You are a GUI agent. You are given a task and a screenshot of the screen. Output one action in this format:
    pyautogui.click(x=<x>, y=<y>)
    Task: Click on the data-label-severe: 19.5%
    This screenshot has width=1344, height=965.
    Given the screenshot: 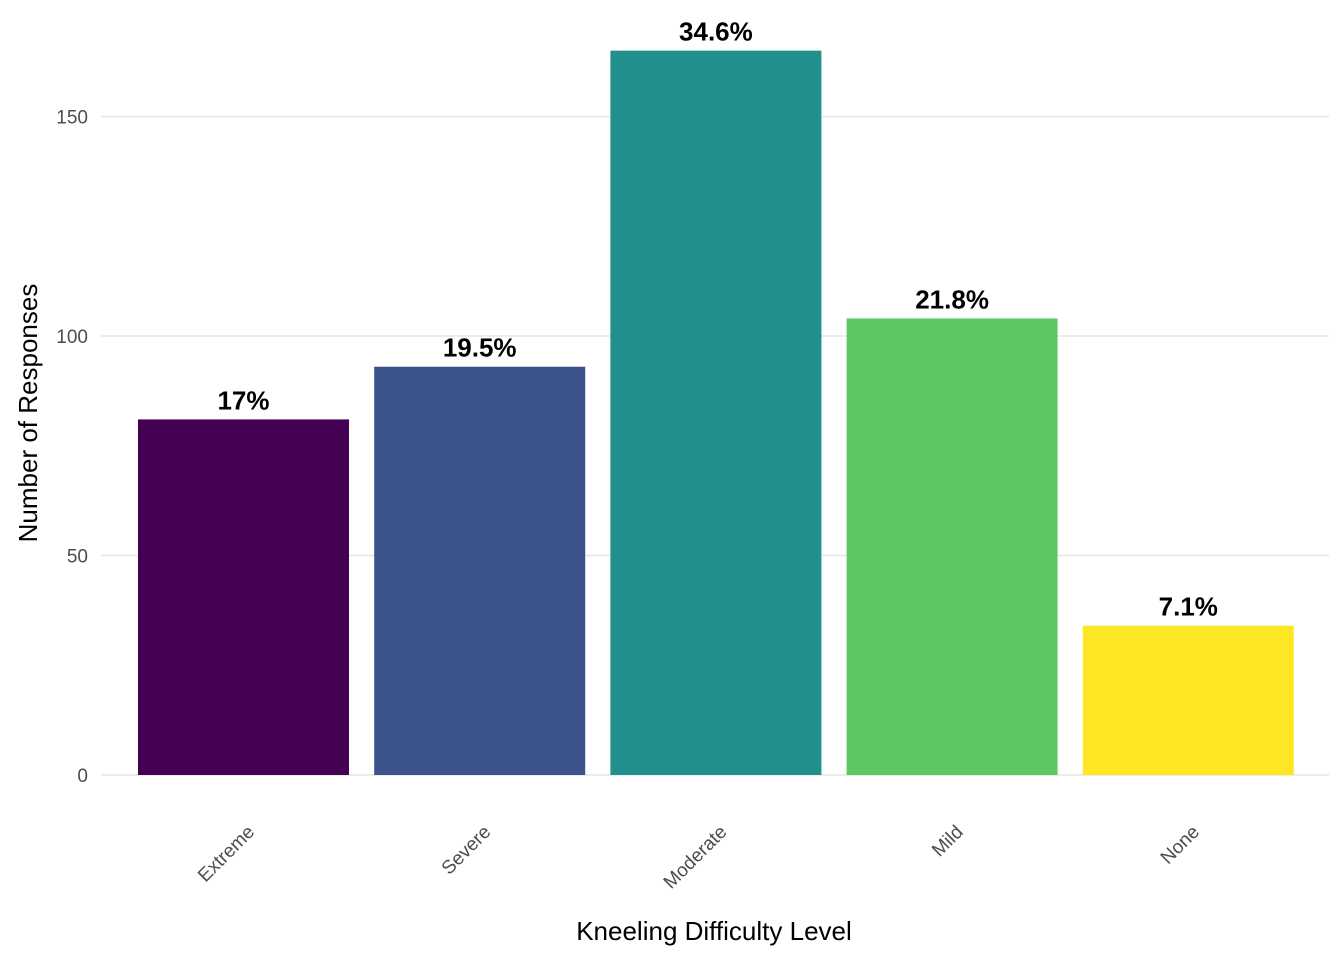 What is the action you would take?
    pyautogui.click(x=480, y=348)
    